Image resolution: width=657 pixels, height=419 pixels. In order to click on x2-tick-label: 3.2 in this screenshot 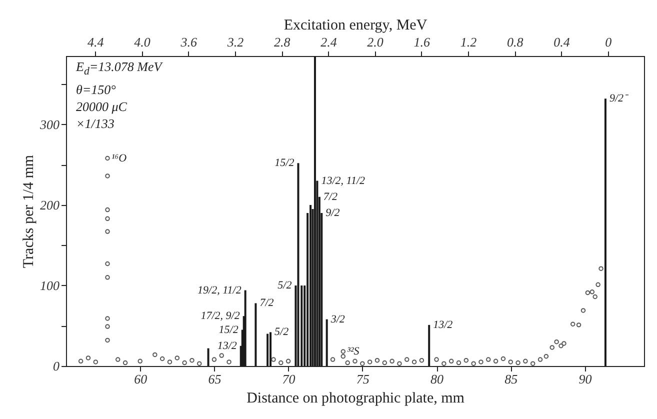, I will do `click(235, 42)`.